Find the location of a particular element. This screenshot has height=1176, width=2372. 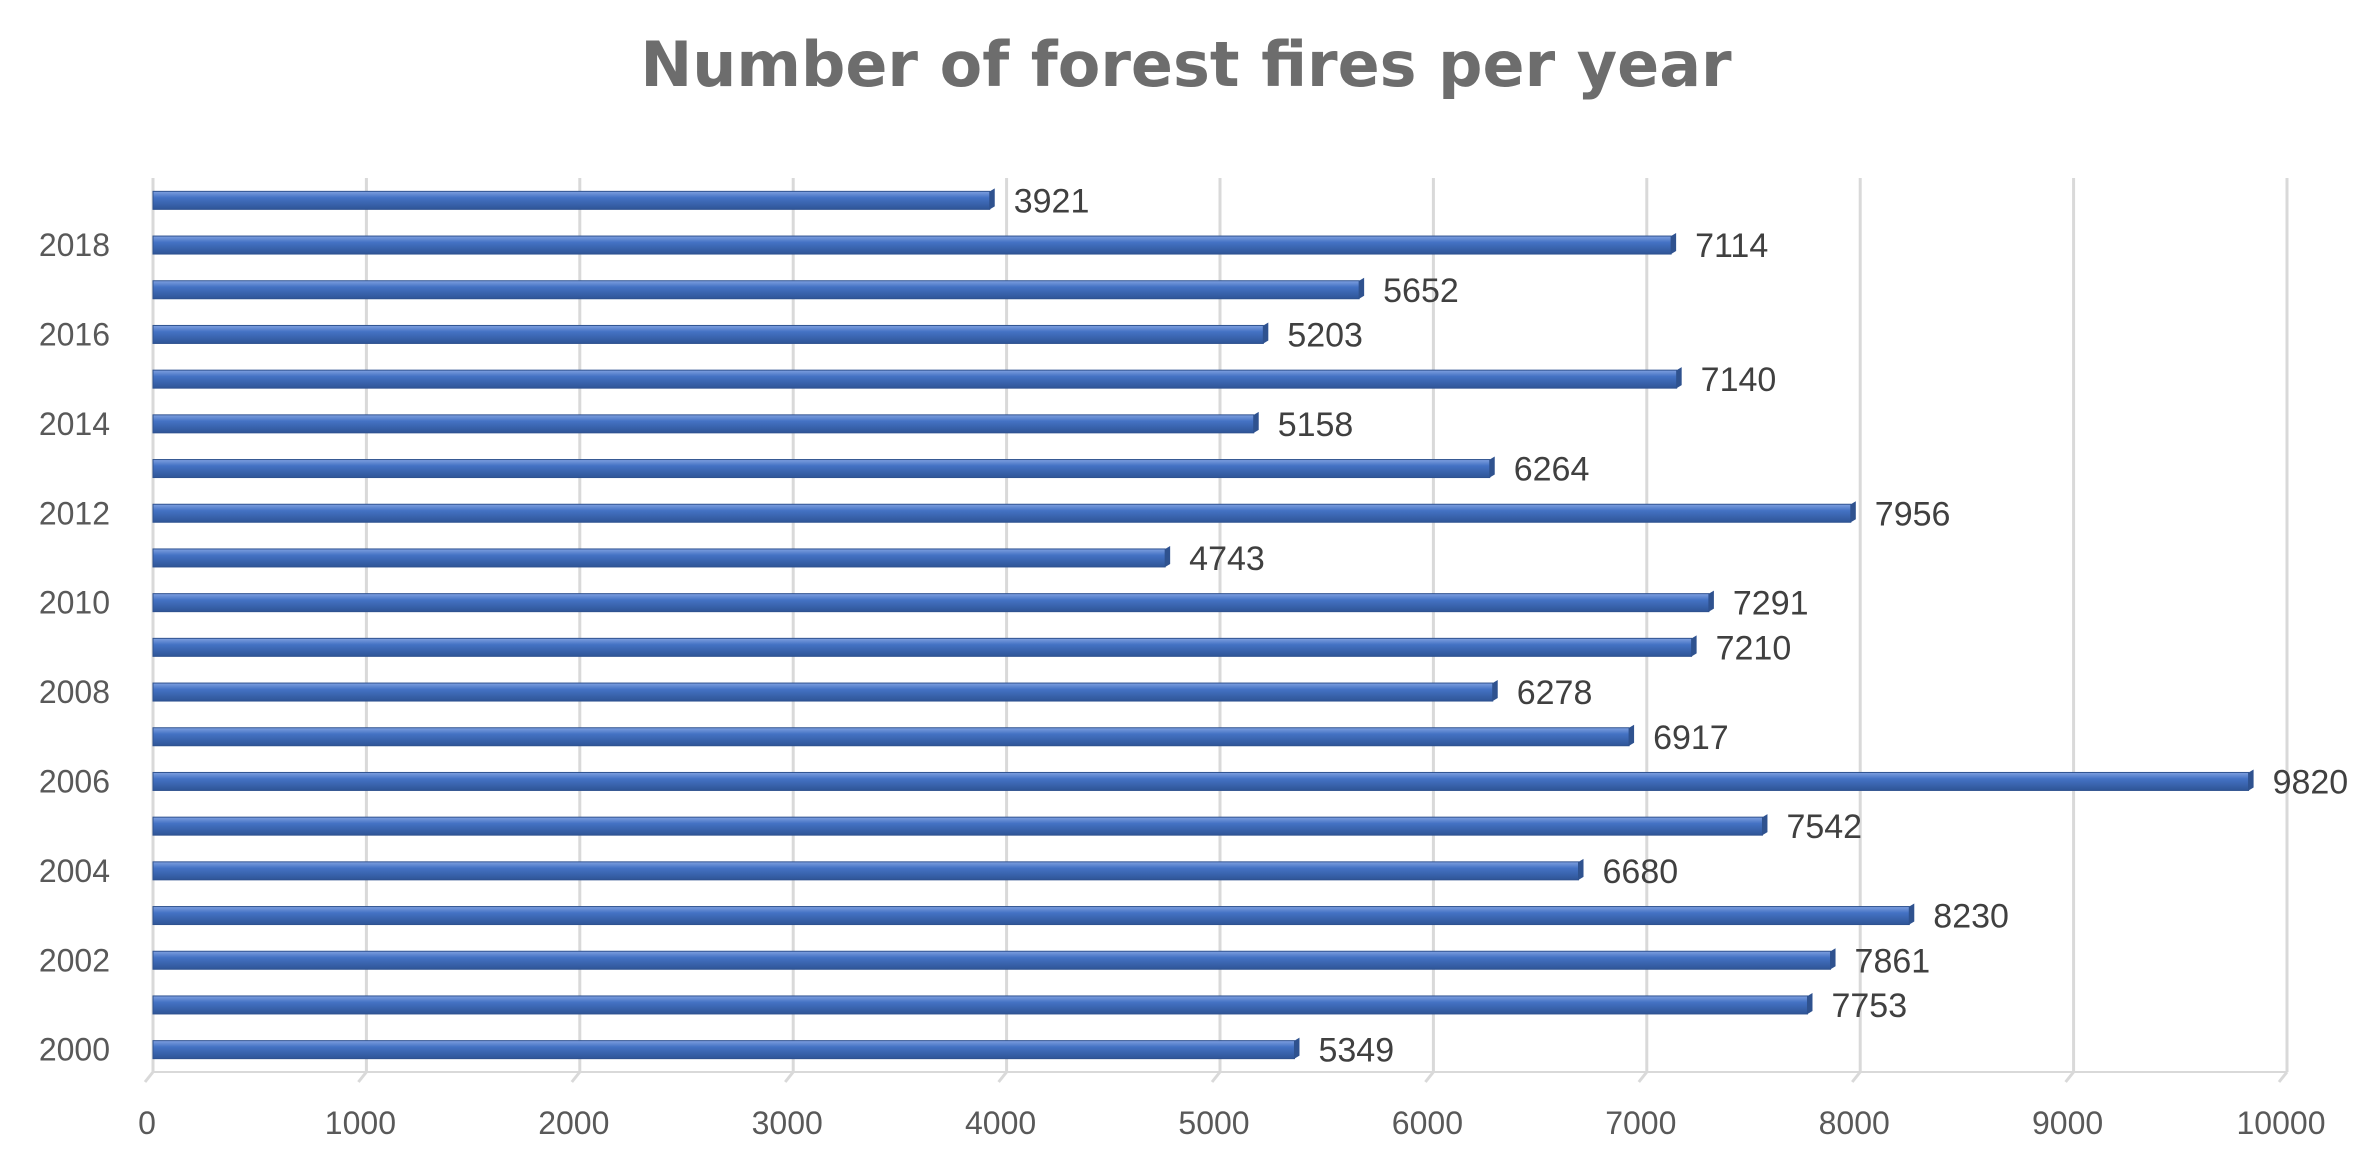

y-tick-label: 2012 is located at coordinates (74, 513).